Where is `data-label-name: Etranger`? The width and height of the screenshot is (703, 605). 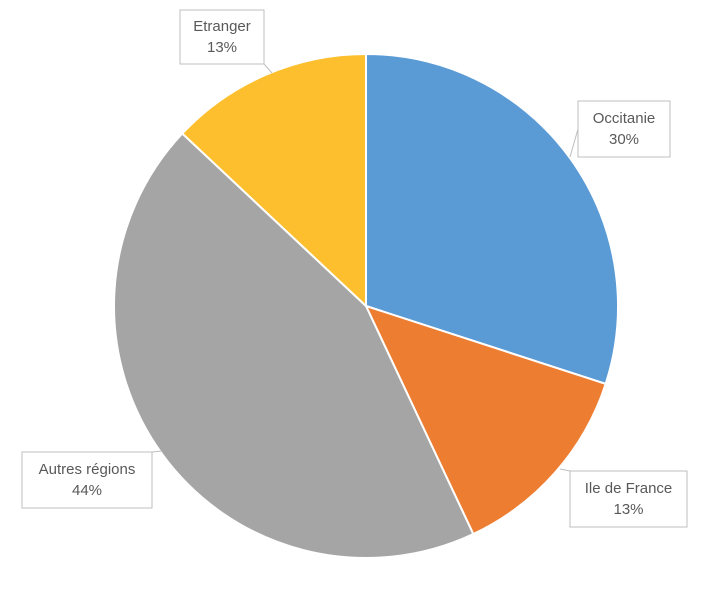
data-label-name: Etranger is located at coordinates (222, 26).